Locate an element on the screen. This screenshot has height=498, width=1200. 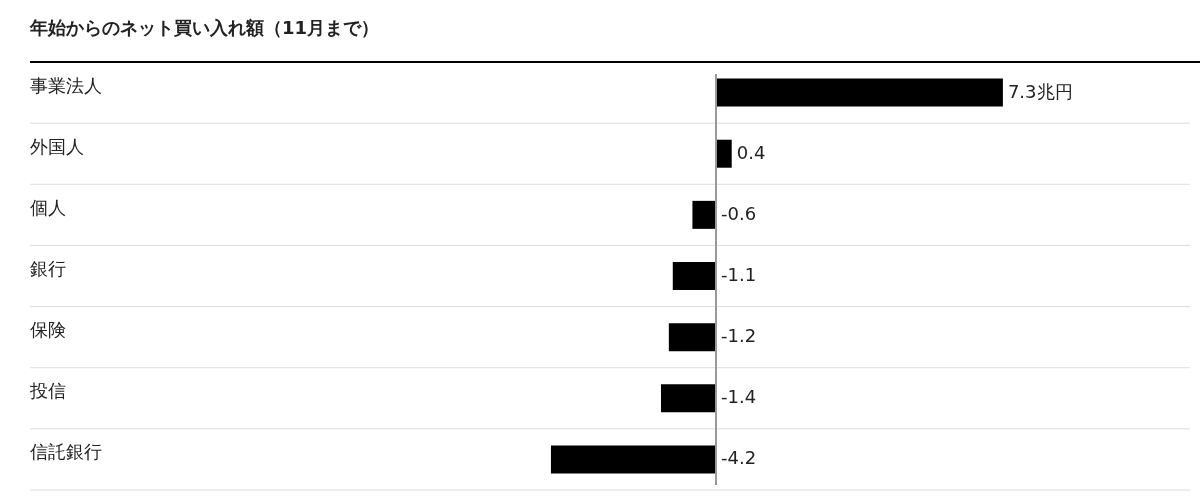
y-tick-label: 事業法人 is located at coordinates (66, 85).